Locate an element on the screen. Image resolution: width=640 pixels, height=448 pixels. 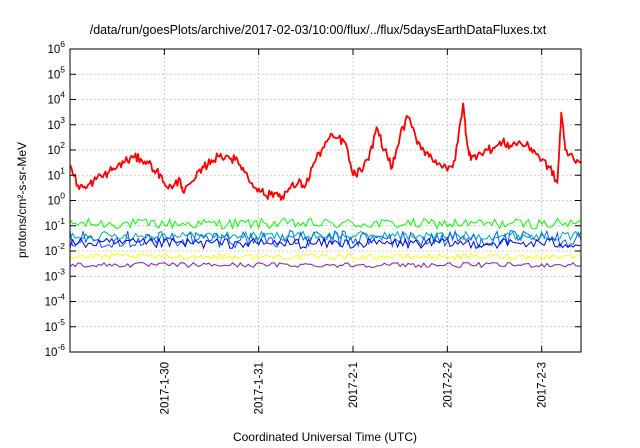
y-tick-exponent: 3 is located at coordinates (62, 120).